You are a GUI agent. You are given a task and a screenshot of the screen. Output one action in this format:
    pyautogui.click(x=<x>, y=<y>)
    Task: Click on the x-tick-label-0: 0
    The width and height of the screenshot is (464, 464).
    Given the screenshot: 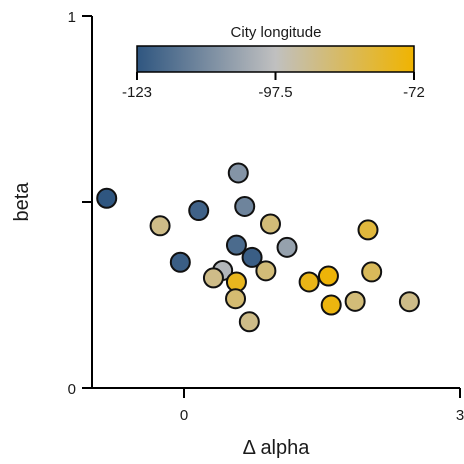 What is the action you would take?
    pyautogui.click(x=184, y=415)
    